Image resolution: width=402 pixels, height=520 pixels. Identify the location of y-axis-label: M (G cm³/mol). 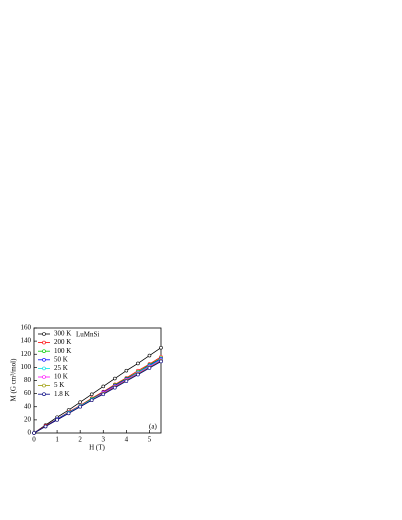
(14, 380).